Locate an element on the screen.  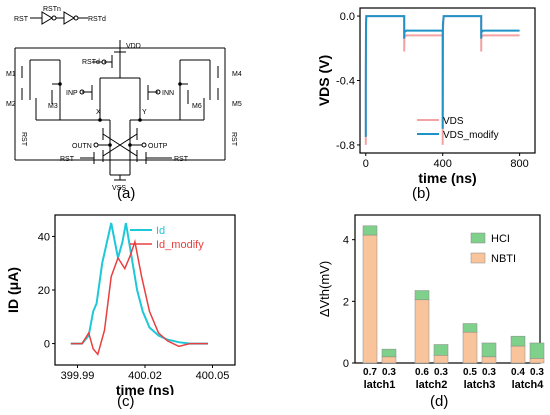
legend-label: Id is located at coordinates (160, 231).